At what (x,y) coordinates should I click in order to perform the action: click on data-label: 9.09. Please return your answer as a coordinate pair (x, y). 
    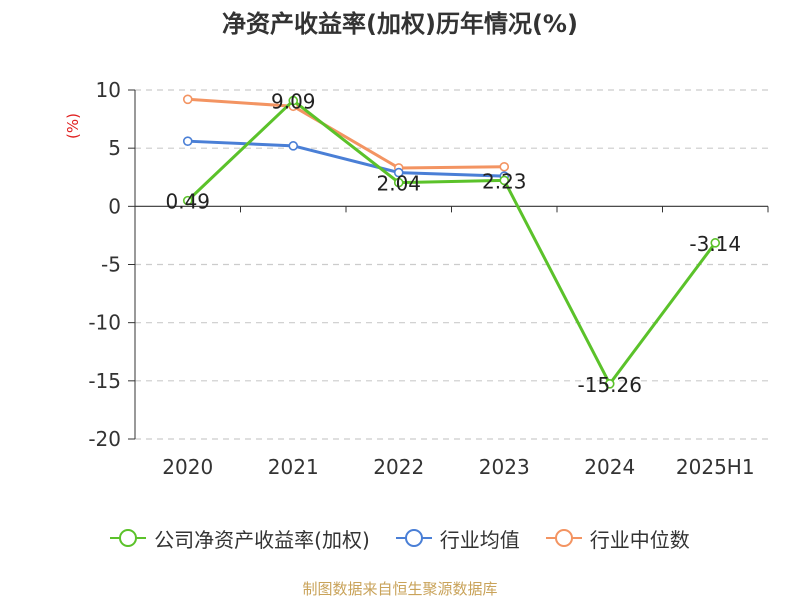
    Looking at the image, I should click on (293, 102).